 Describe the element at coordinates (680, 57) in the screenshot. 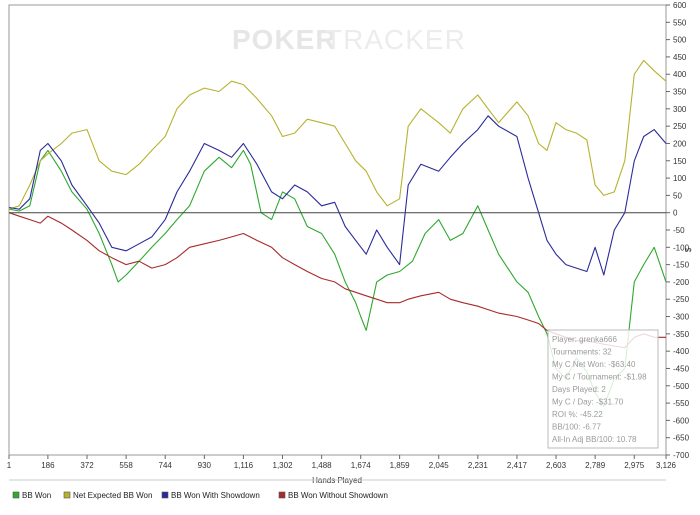

I see `y-tick-label: 450` at that location.